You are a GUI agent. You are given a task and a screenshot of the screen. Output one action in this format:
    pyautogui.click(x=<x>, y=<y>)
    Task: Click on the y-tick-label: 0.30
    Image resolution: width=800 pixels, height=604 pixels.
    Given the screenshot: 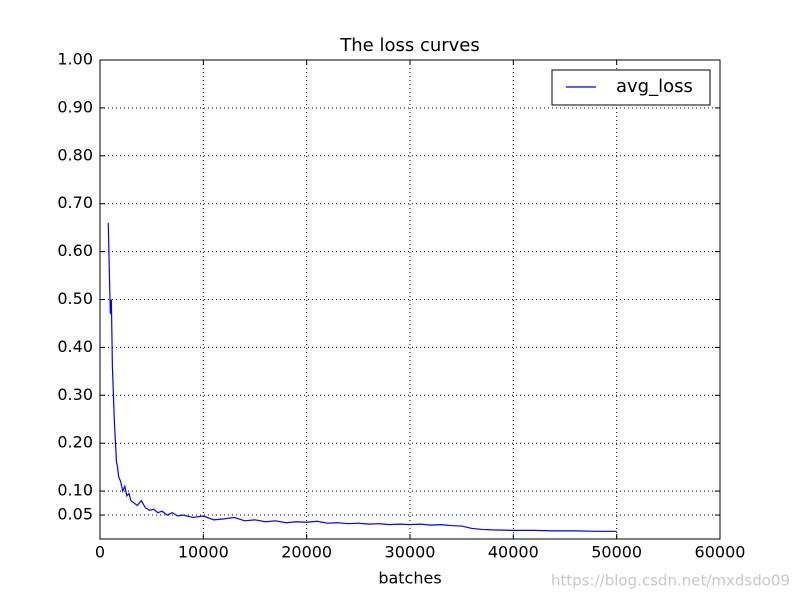 What is the action you would take?
    pyautogui.click(x=75, y=394)
    